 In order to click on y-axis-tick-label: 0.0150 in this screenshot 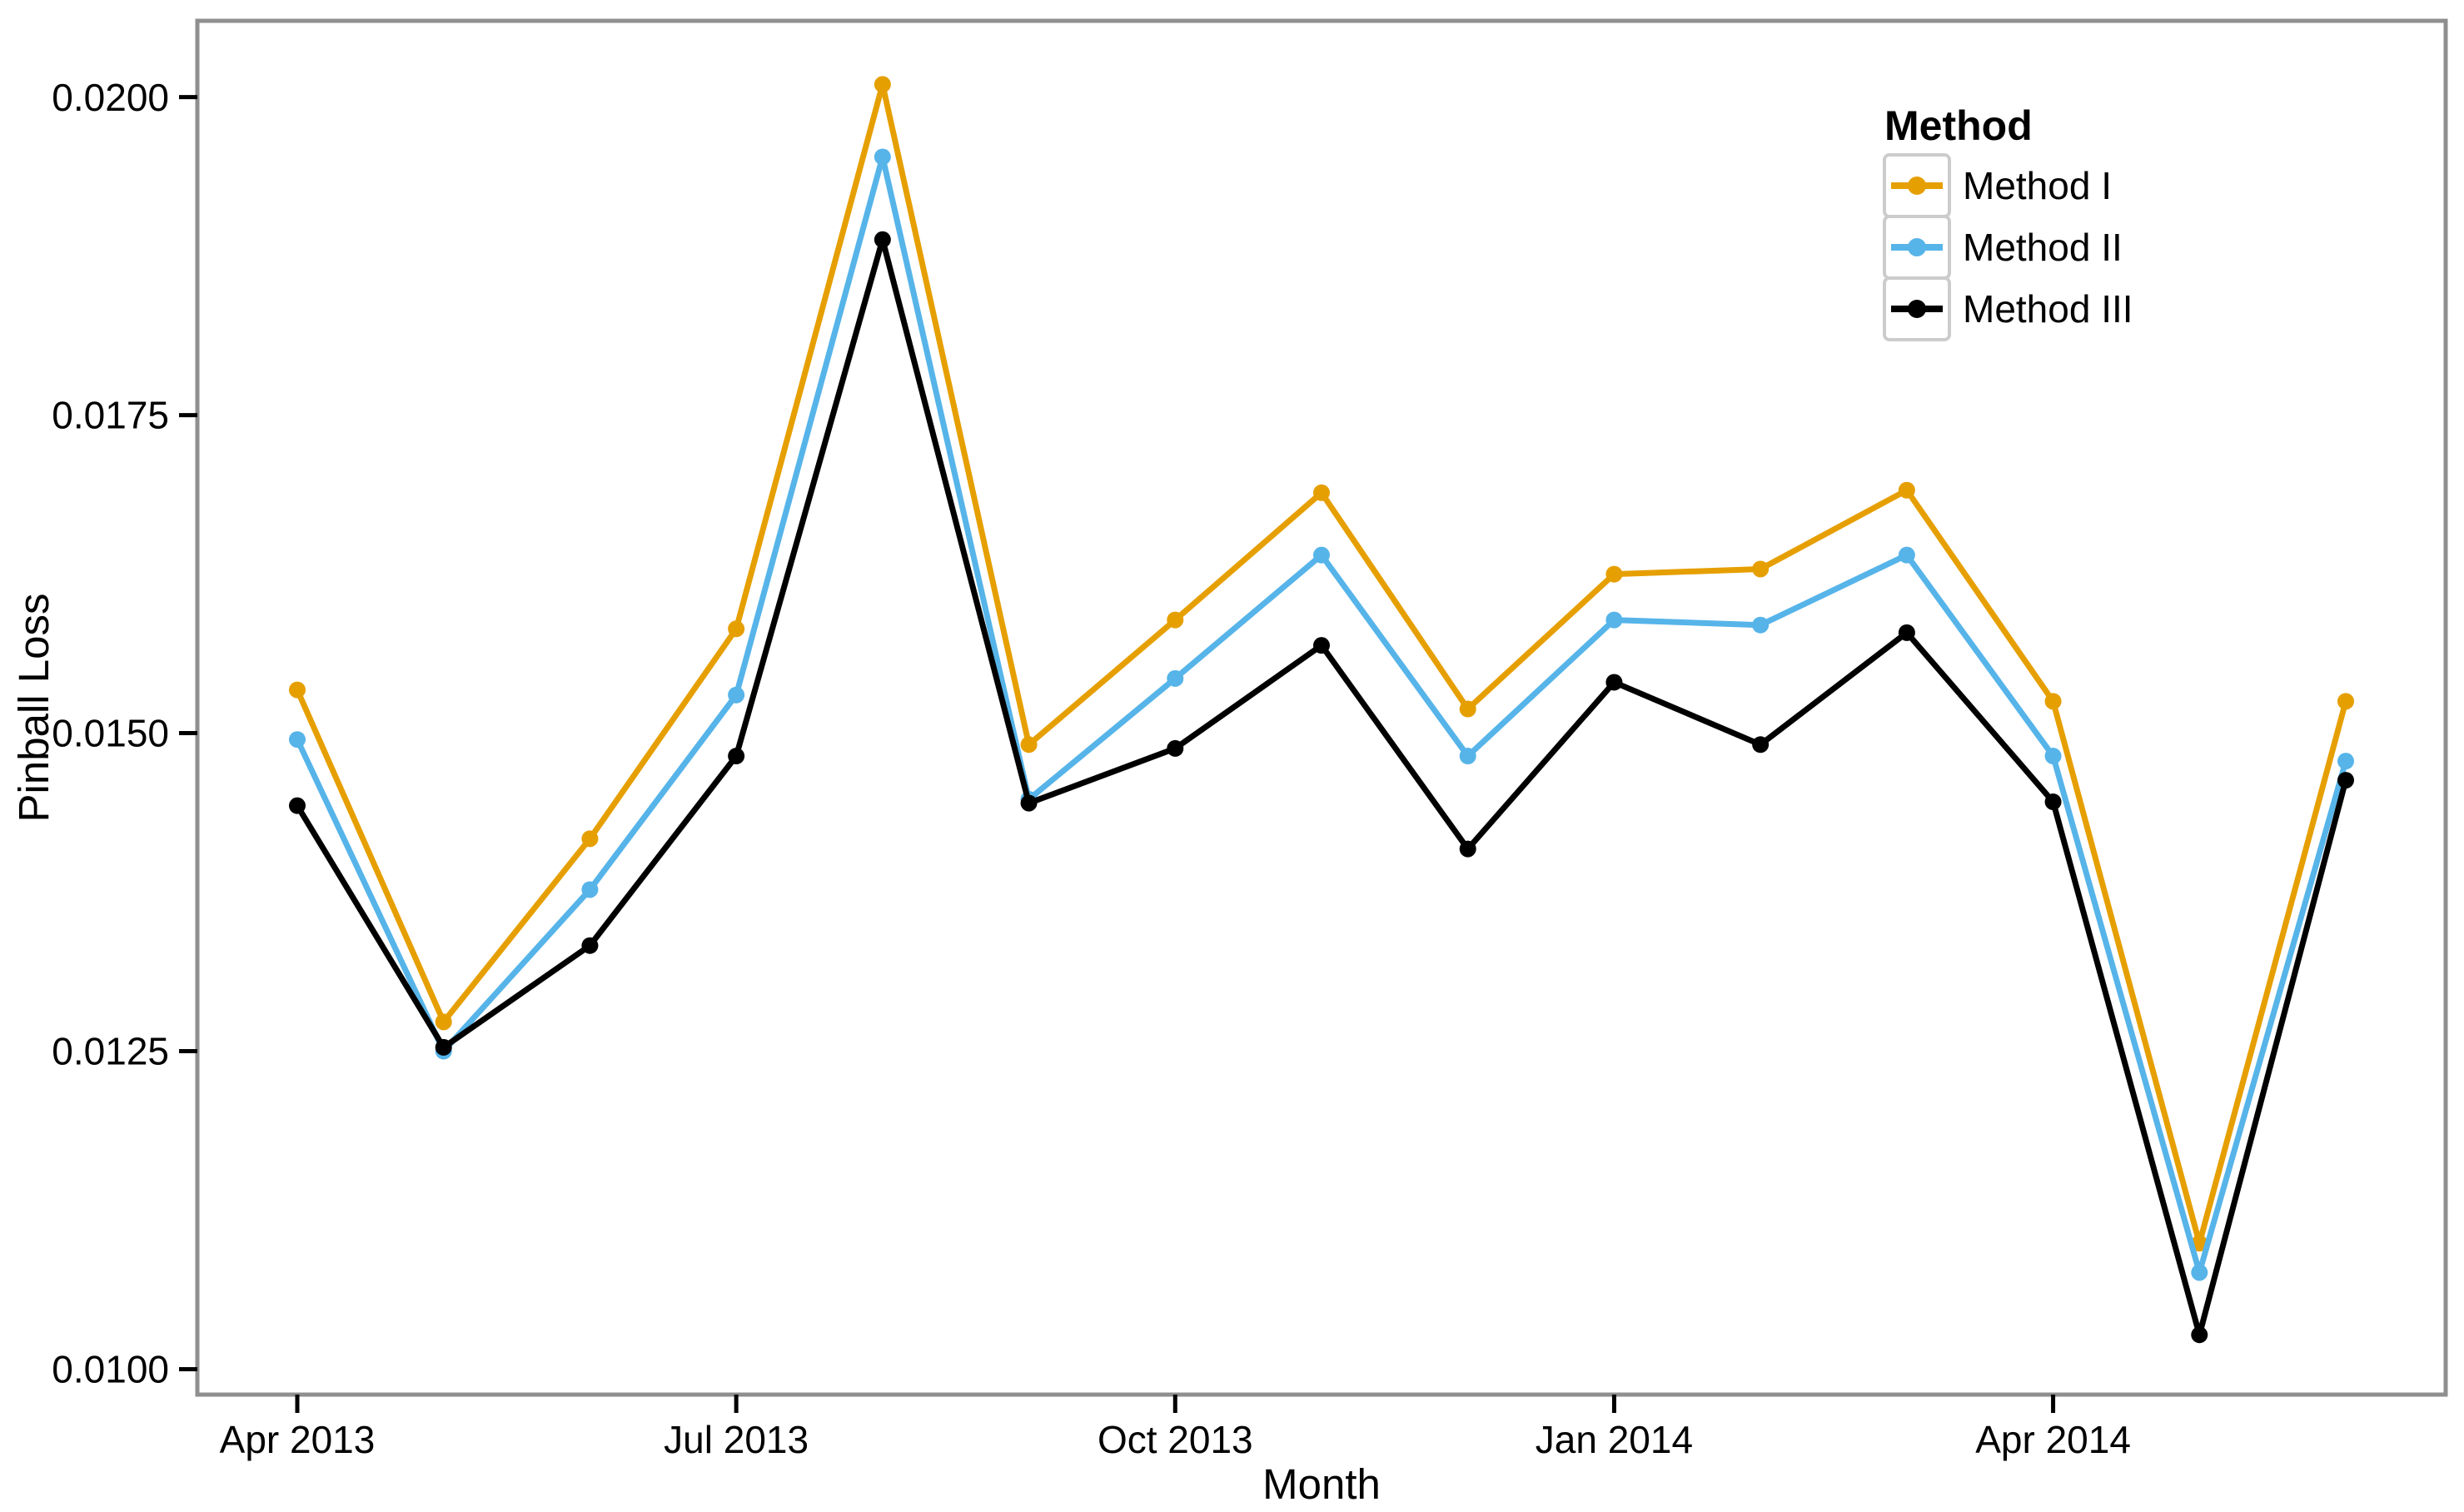, I will do `click(111, 734)`.